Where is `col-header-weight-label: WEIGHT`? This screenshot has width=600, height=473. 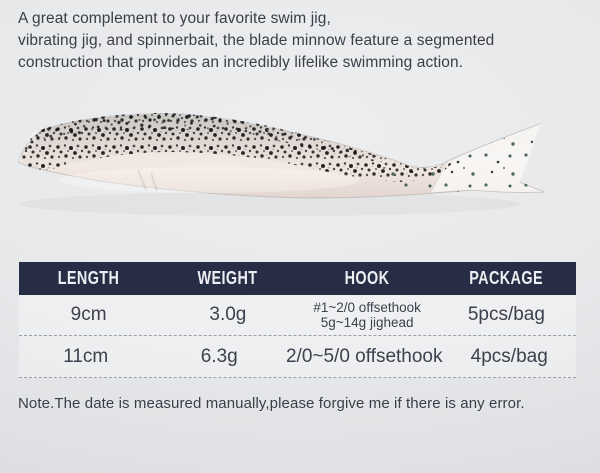
col-header-weight-label: WEIGHT is located at coordinates (227, 278).